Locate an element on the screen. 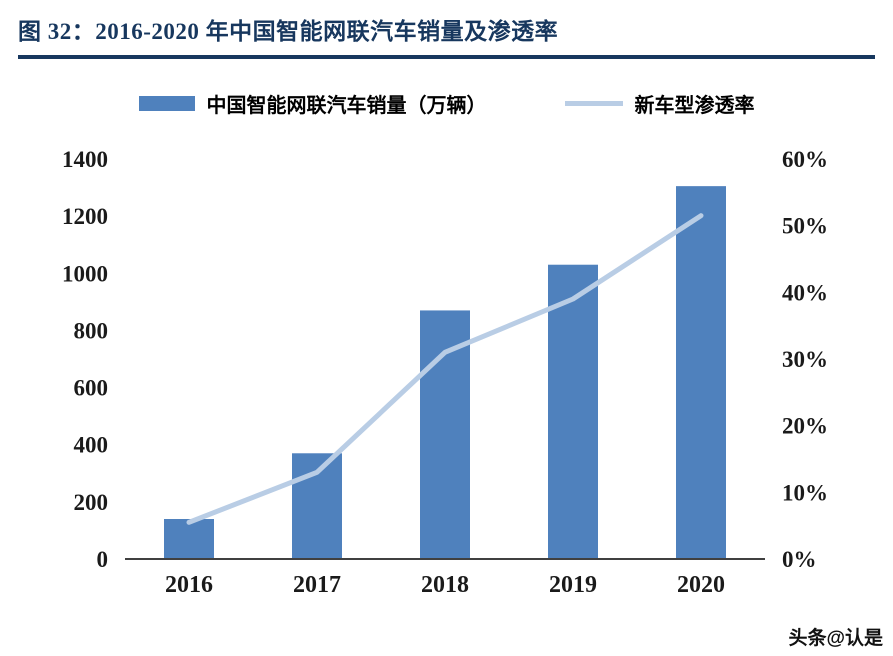 Image resolution: width=893 pixels, height=656 pixels. x-axis-label-2019: 2019 is located at coordinates (573, 585).